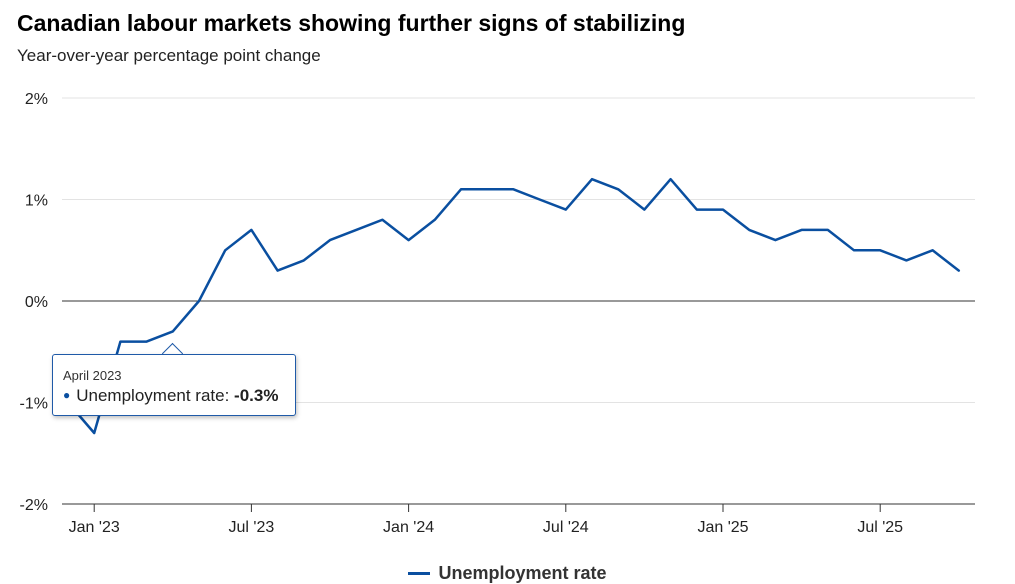 This screenshot has width=1015, height=584. Describe the element at coordinates (36, 302) in the screenshot. I see `y-tick-label: 0%` at that location.